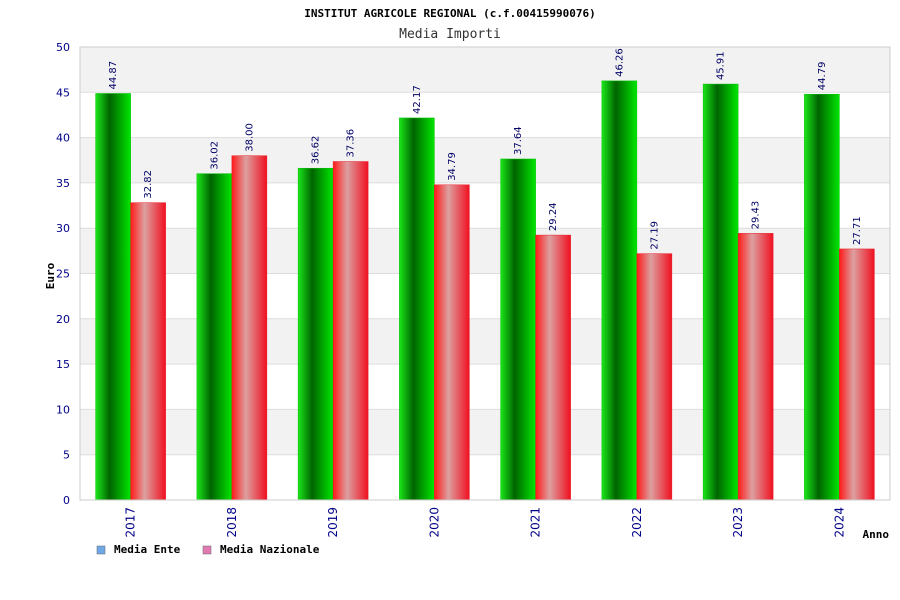 Image resolution: width=900 pixels, height=600 pixels. What do you see at coordinates (232, 522) in the screenshot?
I see `x-tick-label: 2018` at bounding box center [232, 522].